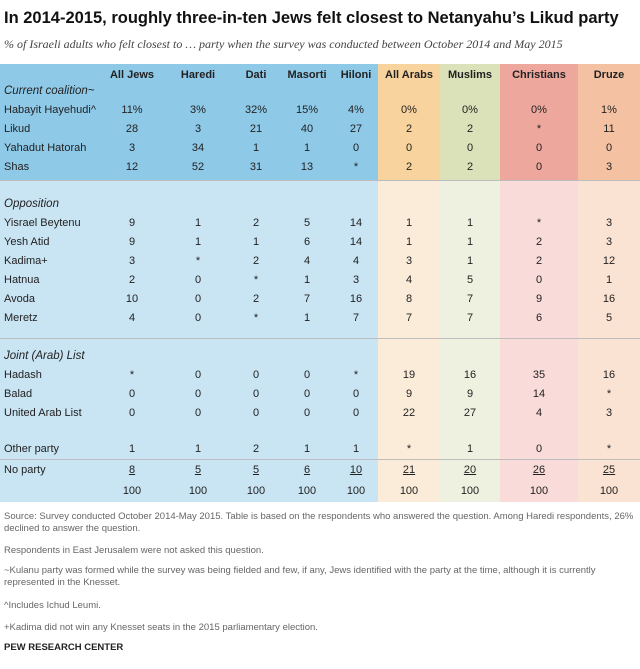 The width and height of the screenshot is (640, 669). I want to click on table-cell: 13, so click(307, 167).